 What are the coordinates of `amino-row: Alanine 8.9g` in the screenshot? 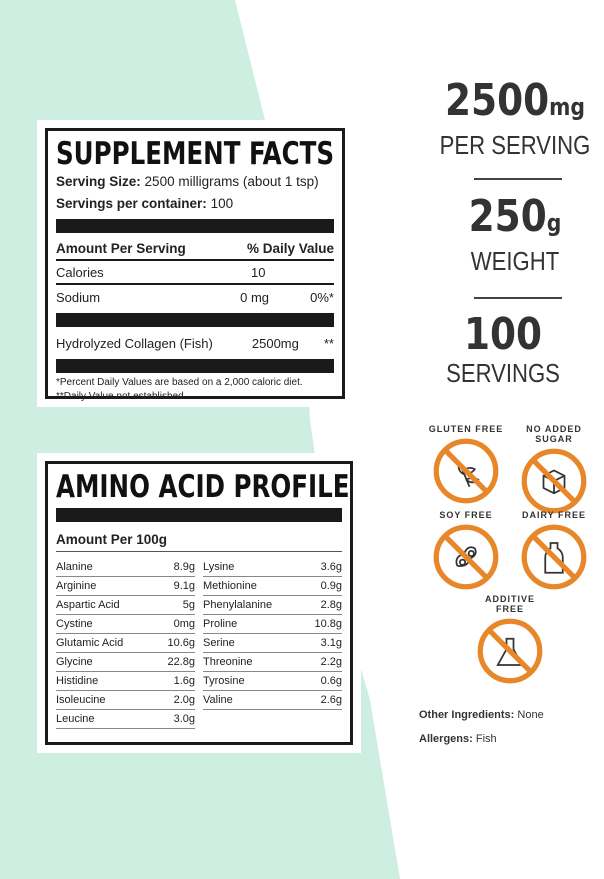 It's located at (125, 567).